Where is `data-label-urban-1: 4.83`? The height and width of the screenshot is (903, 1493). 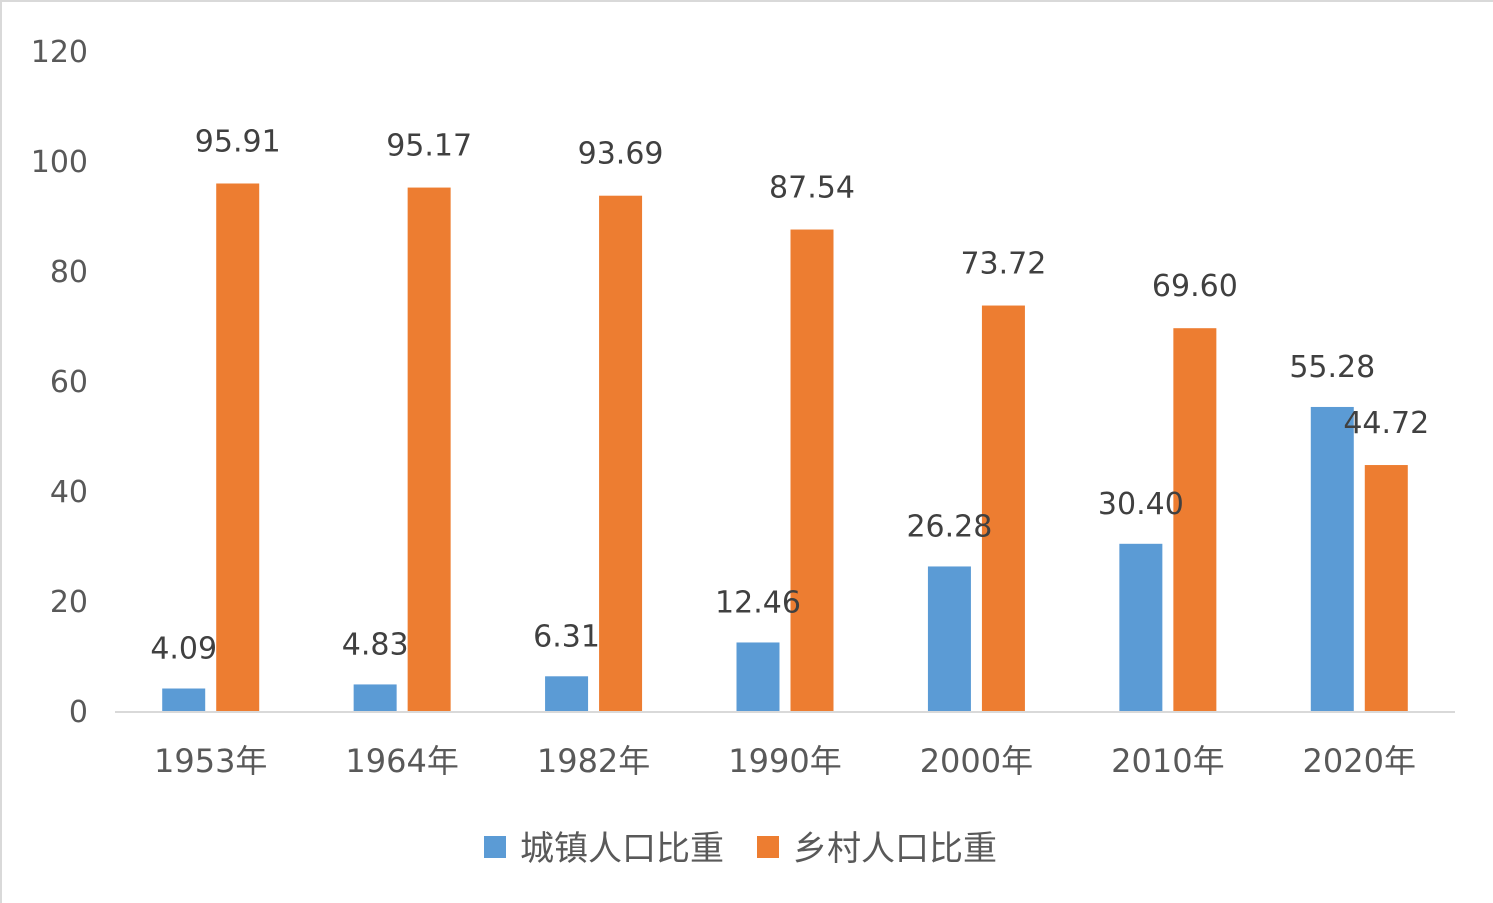 data-label-urban-1: 4.83 is located at coordinates (375, 644).